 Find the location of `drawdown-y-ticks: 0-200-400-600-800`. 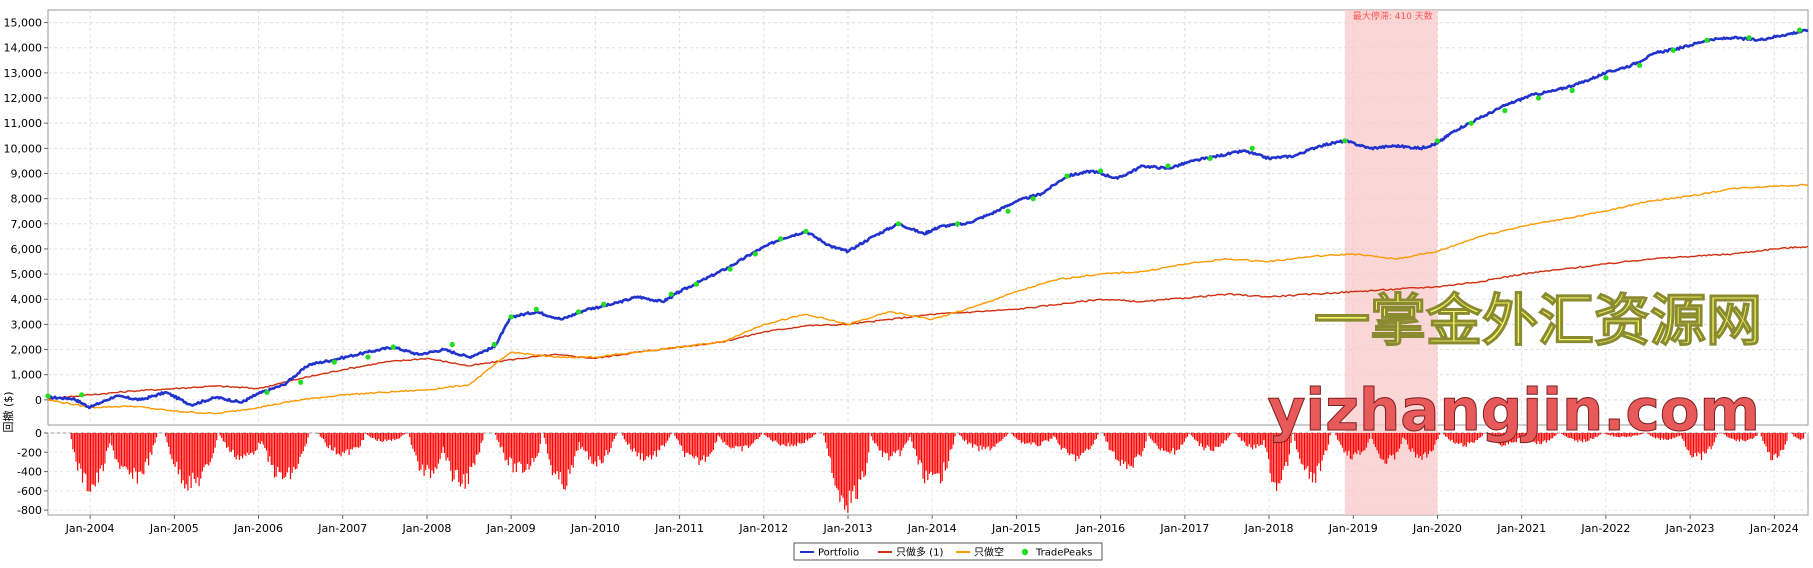

drawdown-y-ticks: 0-200-400-600-800 is located at coordinates (32, 472).